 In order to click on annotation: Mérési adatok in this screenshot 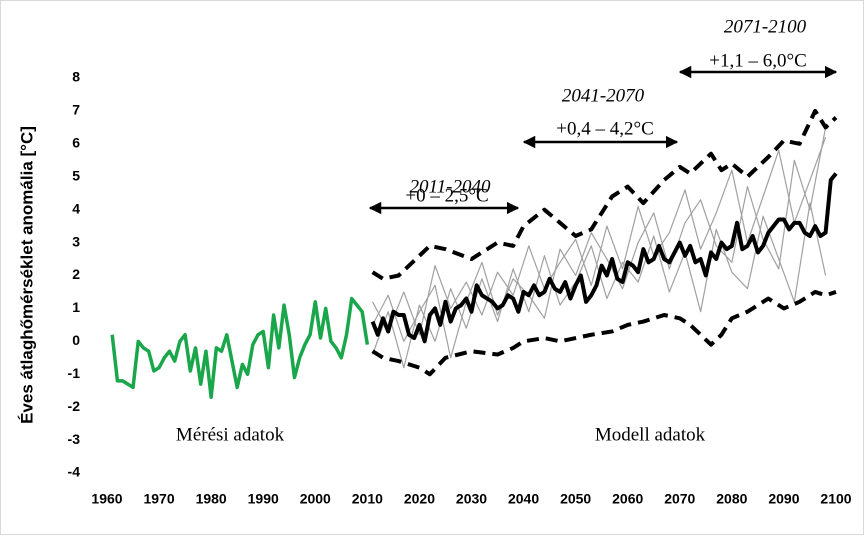, I will do `click(230, 434)`.